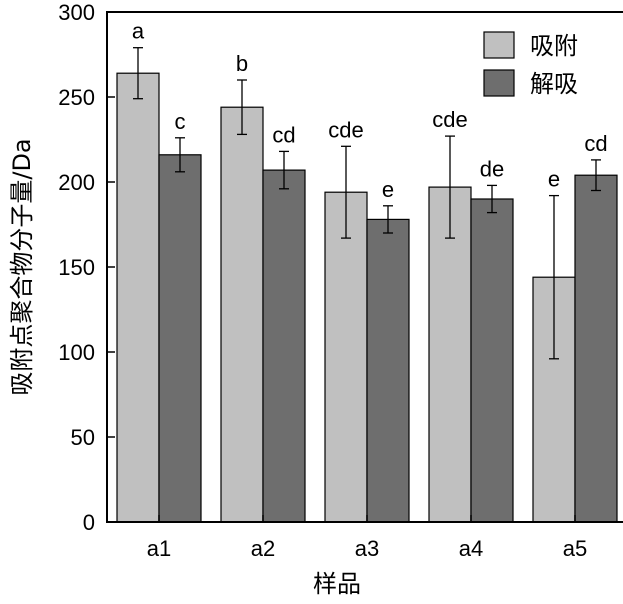  What do you see at coordinates (138, 31) in the screenshot?
I see `significance-label-a1-series-1: a` at bounding box center [138, 31].